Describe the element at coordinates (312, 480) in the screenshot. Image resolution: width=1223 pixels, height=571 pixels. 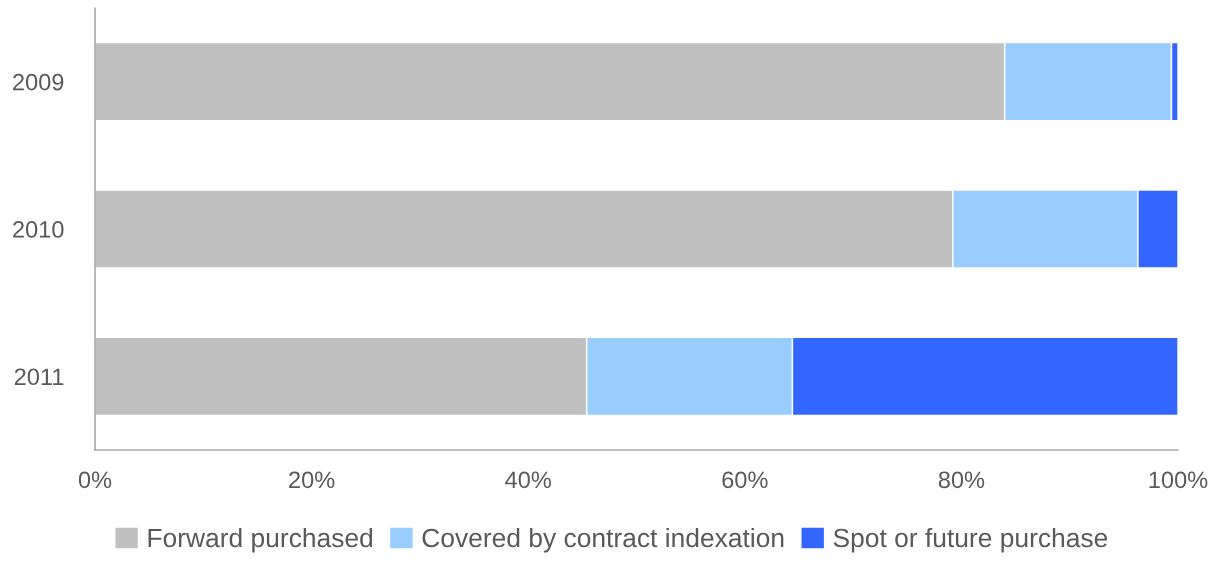
I see `x-tick-label: 20%` at that location.